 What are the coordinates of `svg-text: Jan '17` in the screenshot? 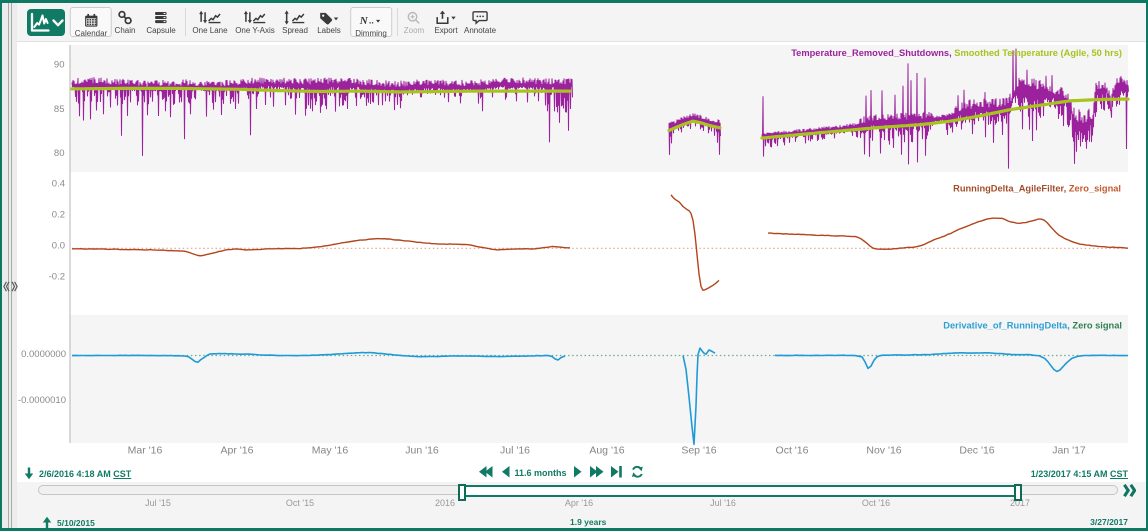 It's located at (1069, 451).